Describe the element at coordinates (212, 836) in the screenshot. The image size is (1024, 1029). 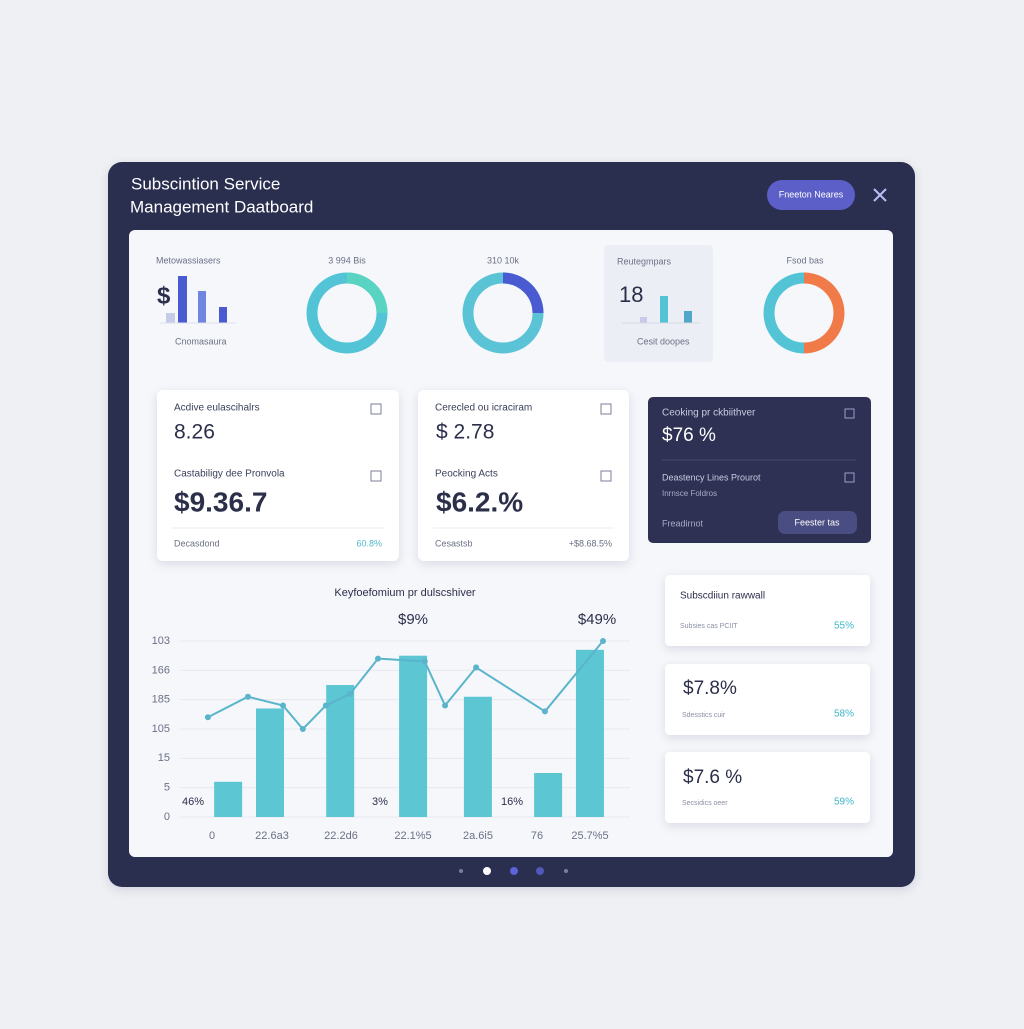
I see `x-tick-label: 0` at that location.